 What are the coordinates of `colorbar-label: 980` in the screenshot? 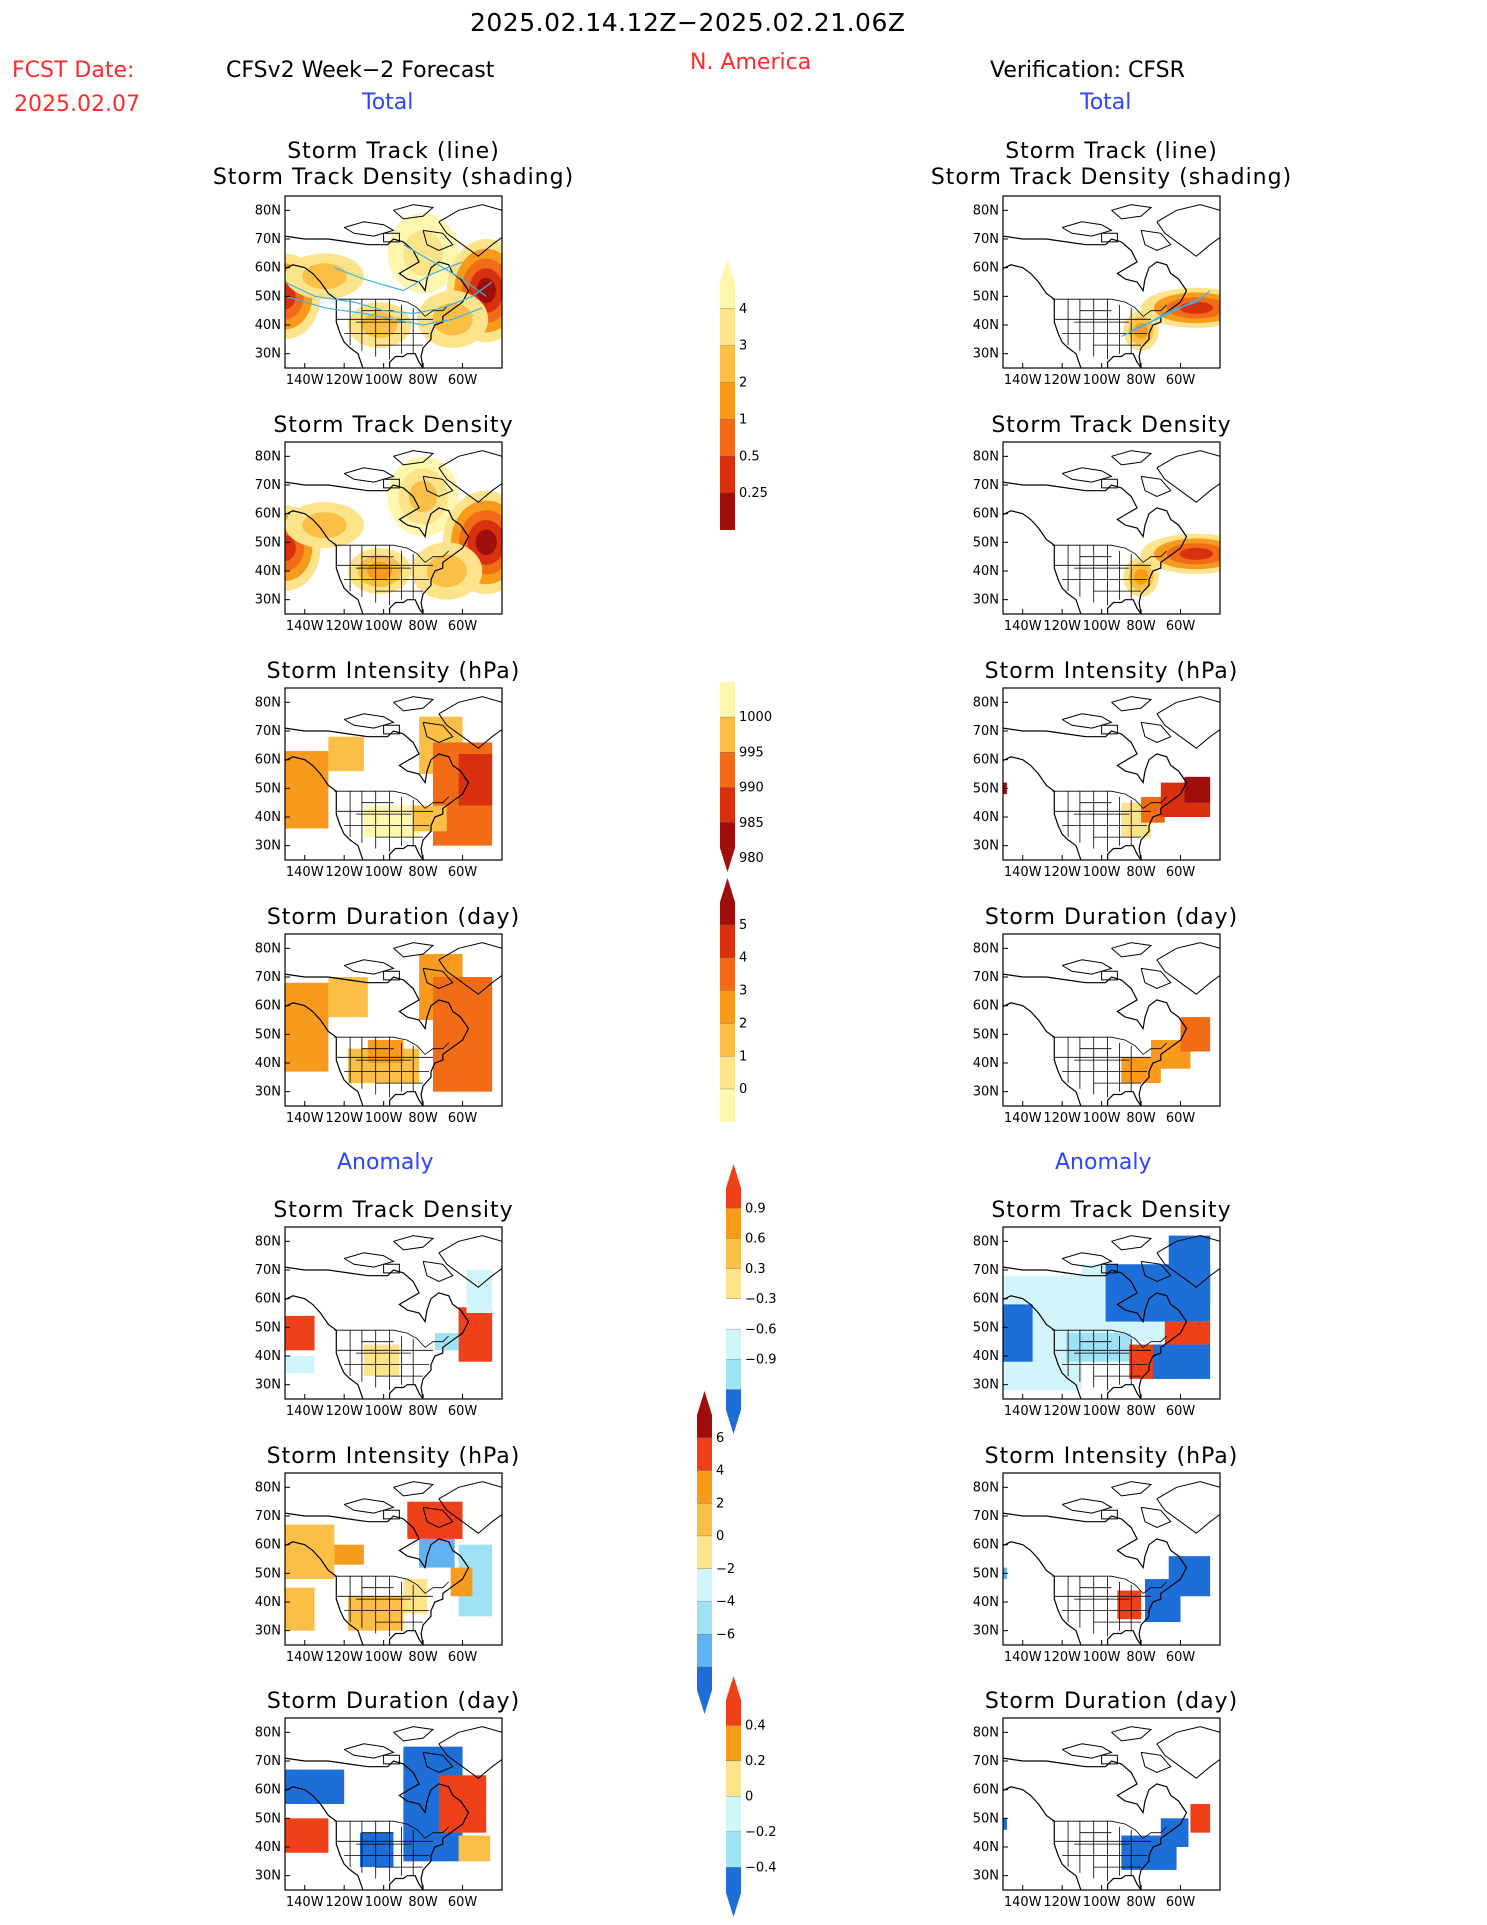 It's located at (751, 858).